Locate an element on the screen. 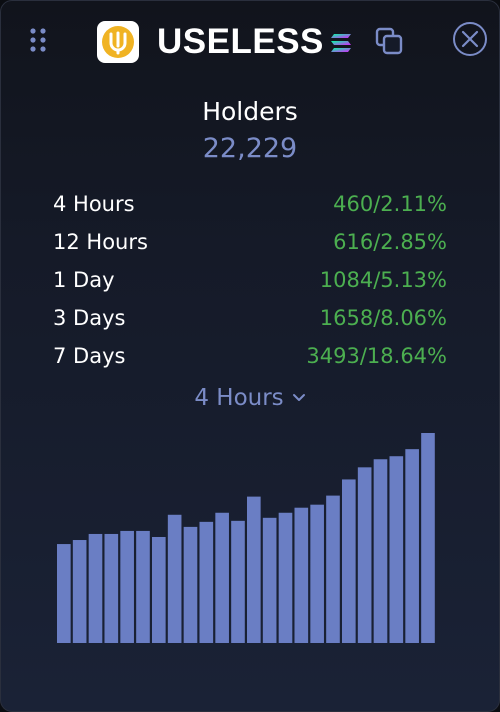 Image resolution: width=500 pixels, height=712 pixels. stat-row: 12 Hours 616/2.85% is located at coordinates (250, 242).